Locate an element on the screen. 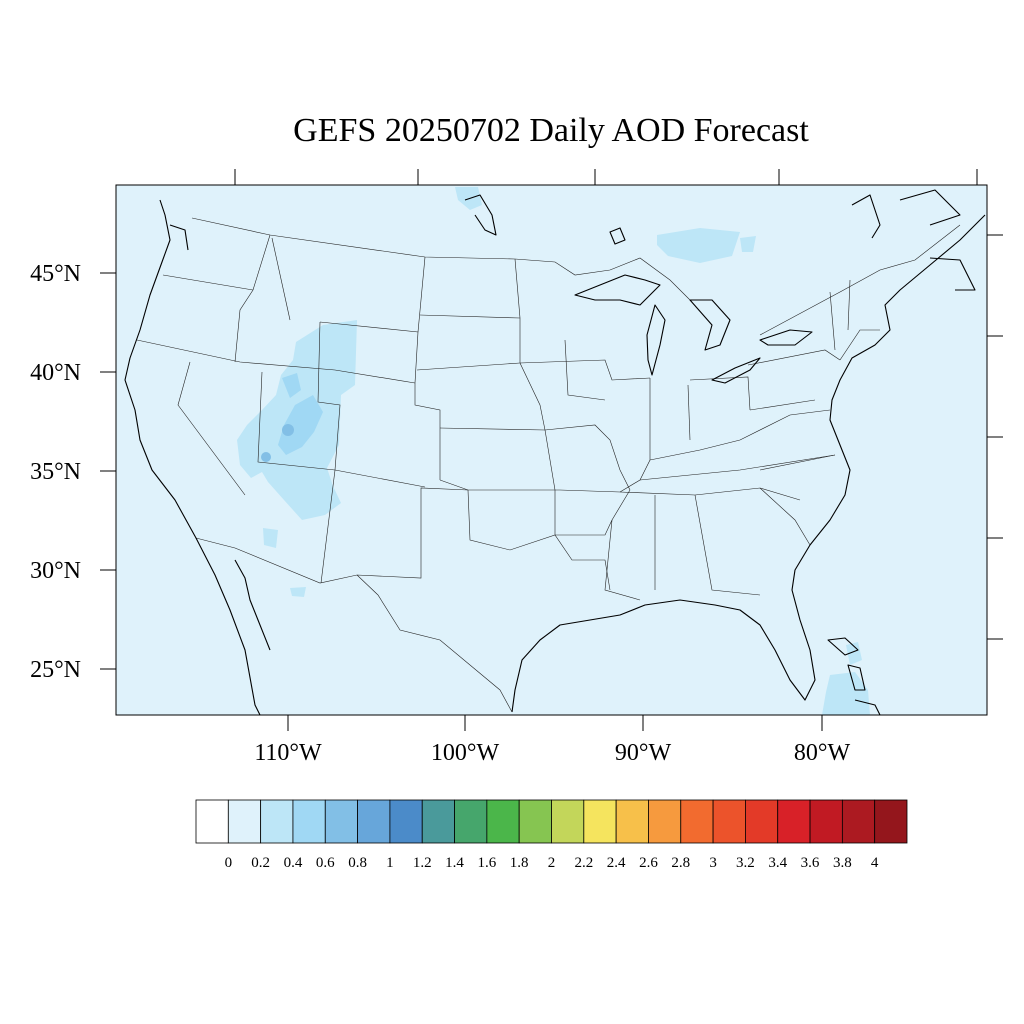 The height and width of the screenshot is (1024, 1024). border-us-canada-west is located at coordinates (353, 238).